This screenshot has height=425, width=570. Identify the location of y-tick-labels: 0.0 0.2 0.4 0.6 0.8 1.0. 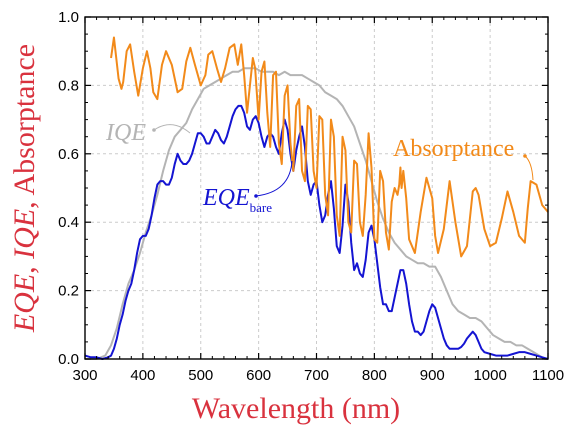
(68, 188).